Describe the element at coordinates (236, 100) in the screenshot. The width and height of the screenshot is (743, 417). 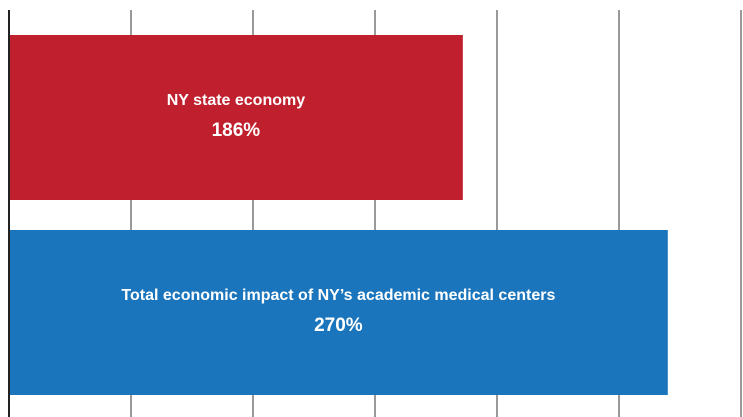
I see `bar-category-label: NY state economy` at that location.